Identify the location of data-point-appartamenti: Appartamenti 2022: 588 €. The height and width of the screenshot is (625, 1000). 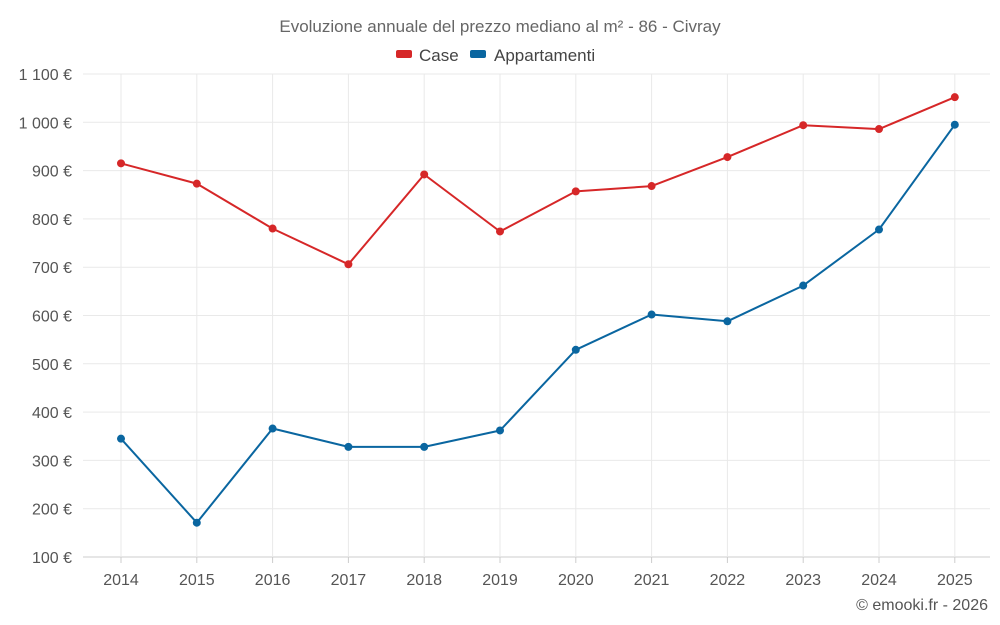
(727, 321).